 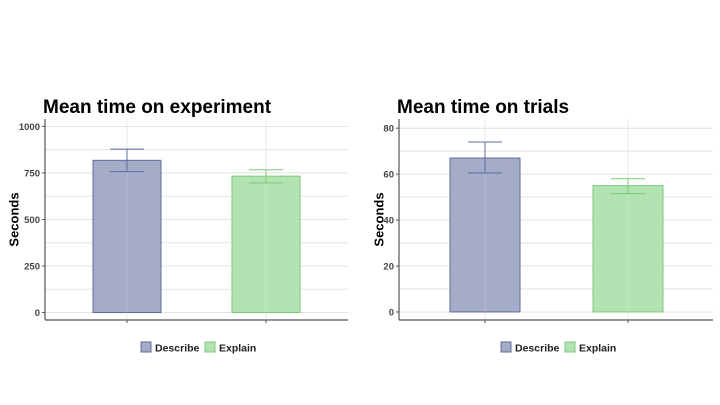 I want to click on y-tick-label: 80, so click(x=388, y=129).